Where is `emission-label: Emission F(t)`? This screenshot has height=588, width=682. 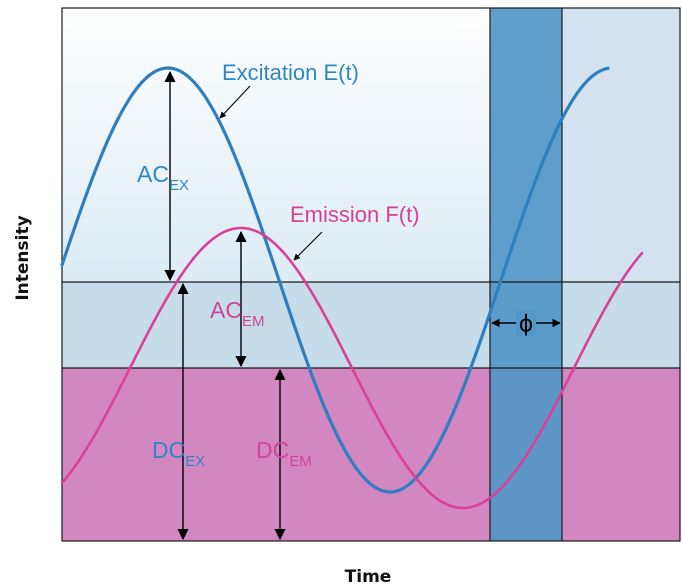 emission-label: Emission F(t) is located at coordinates (355, 214).